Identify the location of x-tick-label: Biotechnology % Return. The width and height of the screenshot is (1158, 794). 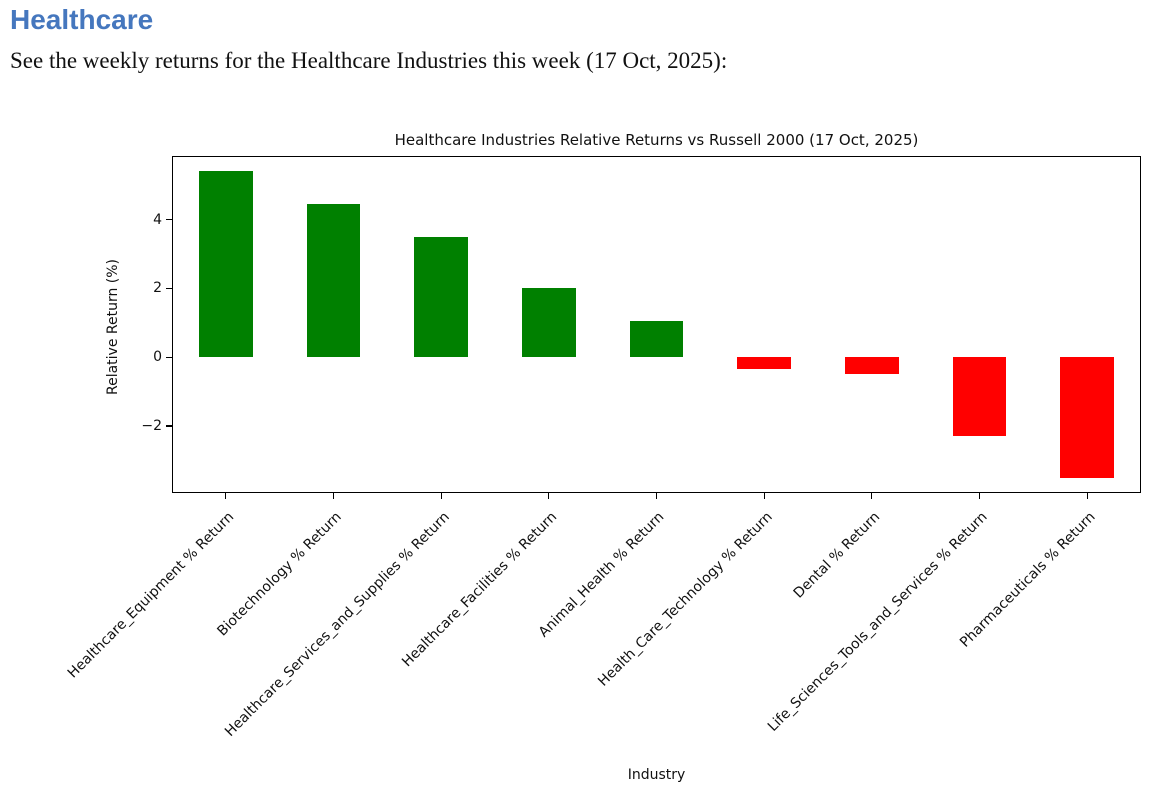
(279, 574).